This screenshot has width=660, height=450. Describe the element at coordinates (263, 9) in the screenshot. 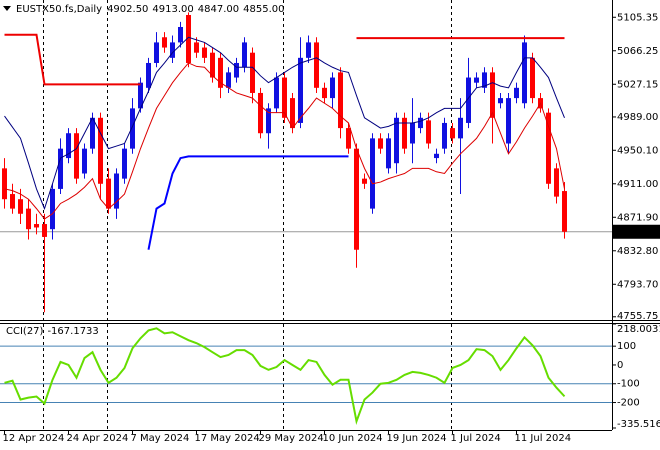

I see `close-value: 4855.00` at that location.